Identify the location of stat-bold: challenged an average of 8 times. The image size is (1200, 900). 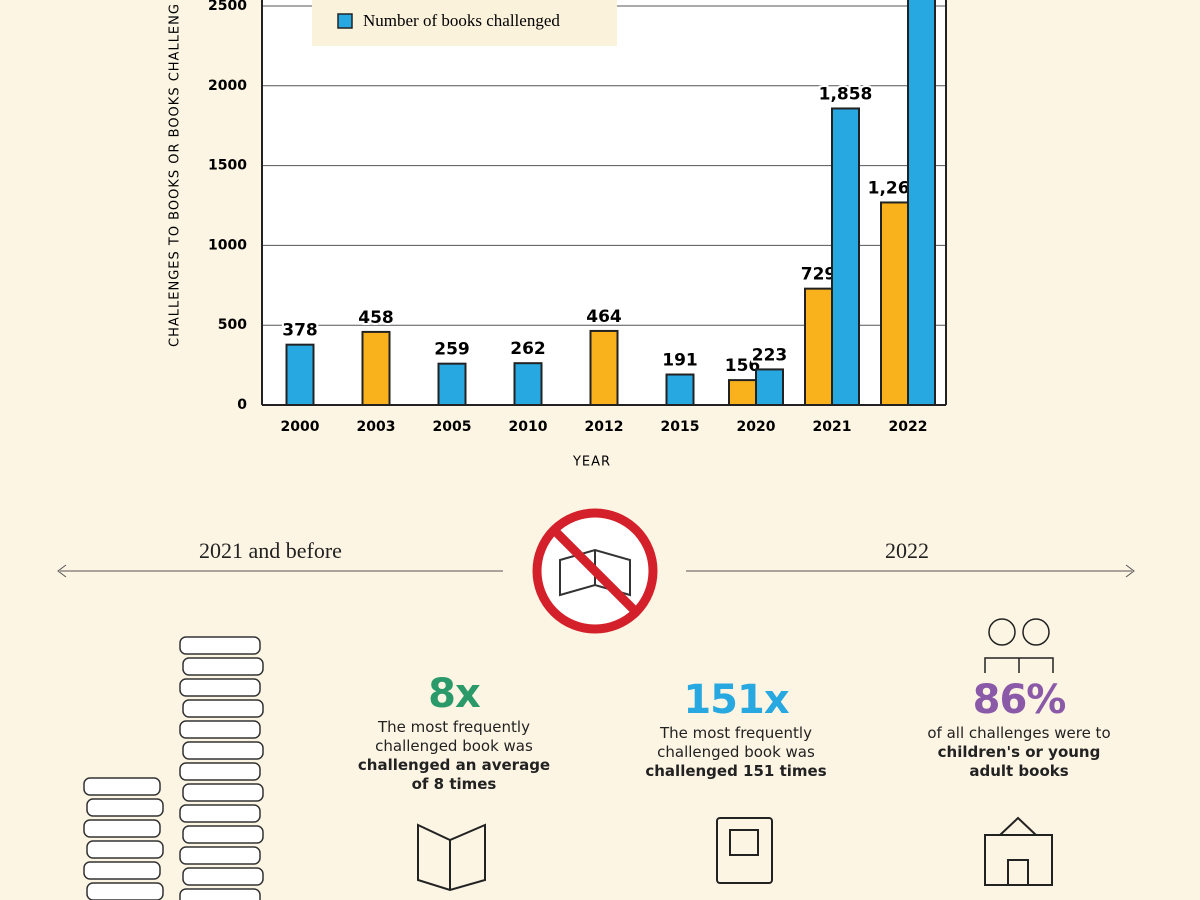
(454, 774).